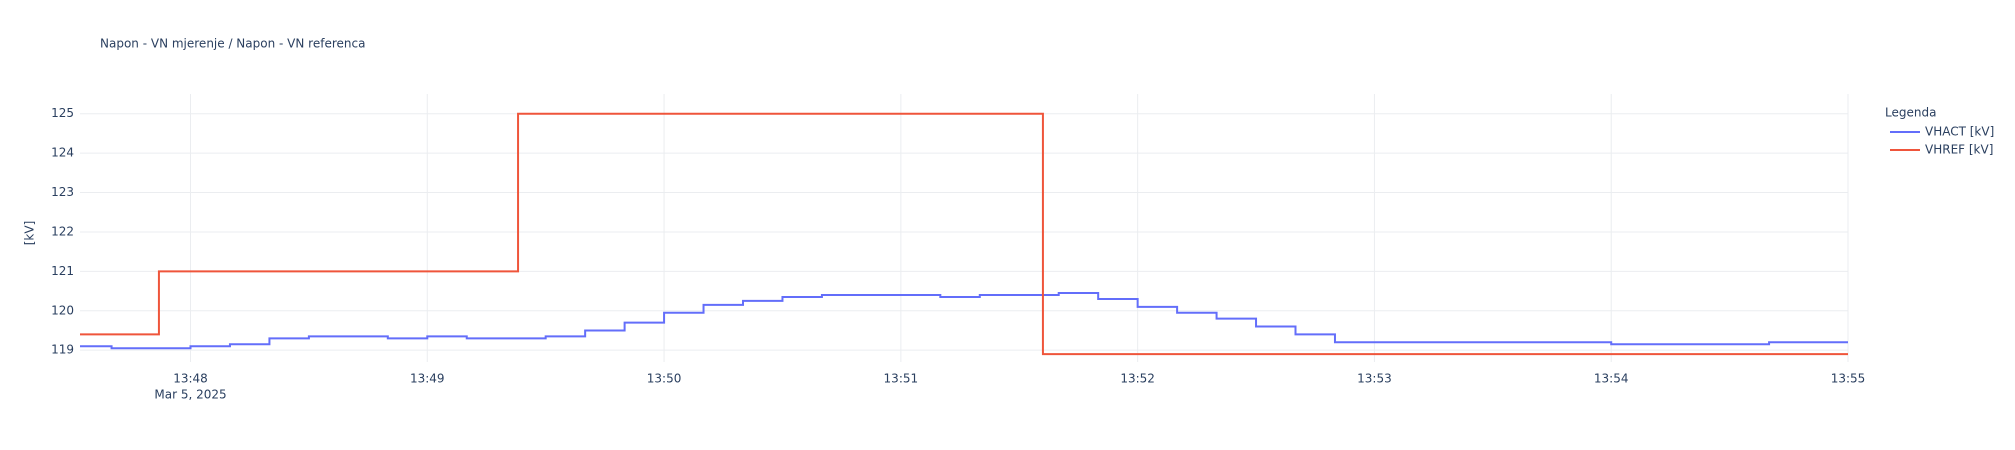 Image resolution: width=2015 pixels, height=450 pixels. I want to click on x-tick-label: 13:53, so click(1374, 379).